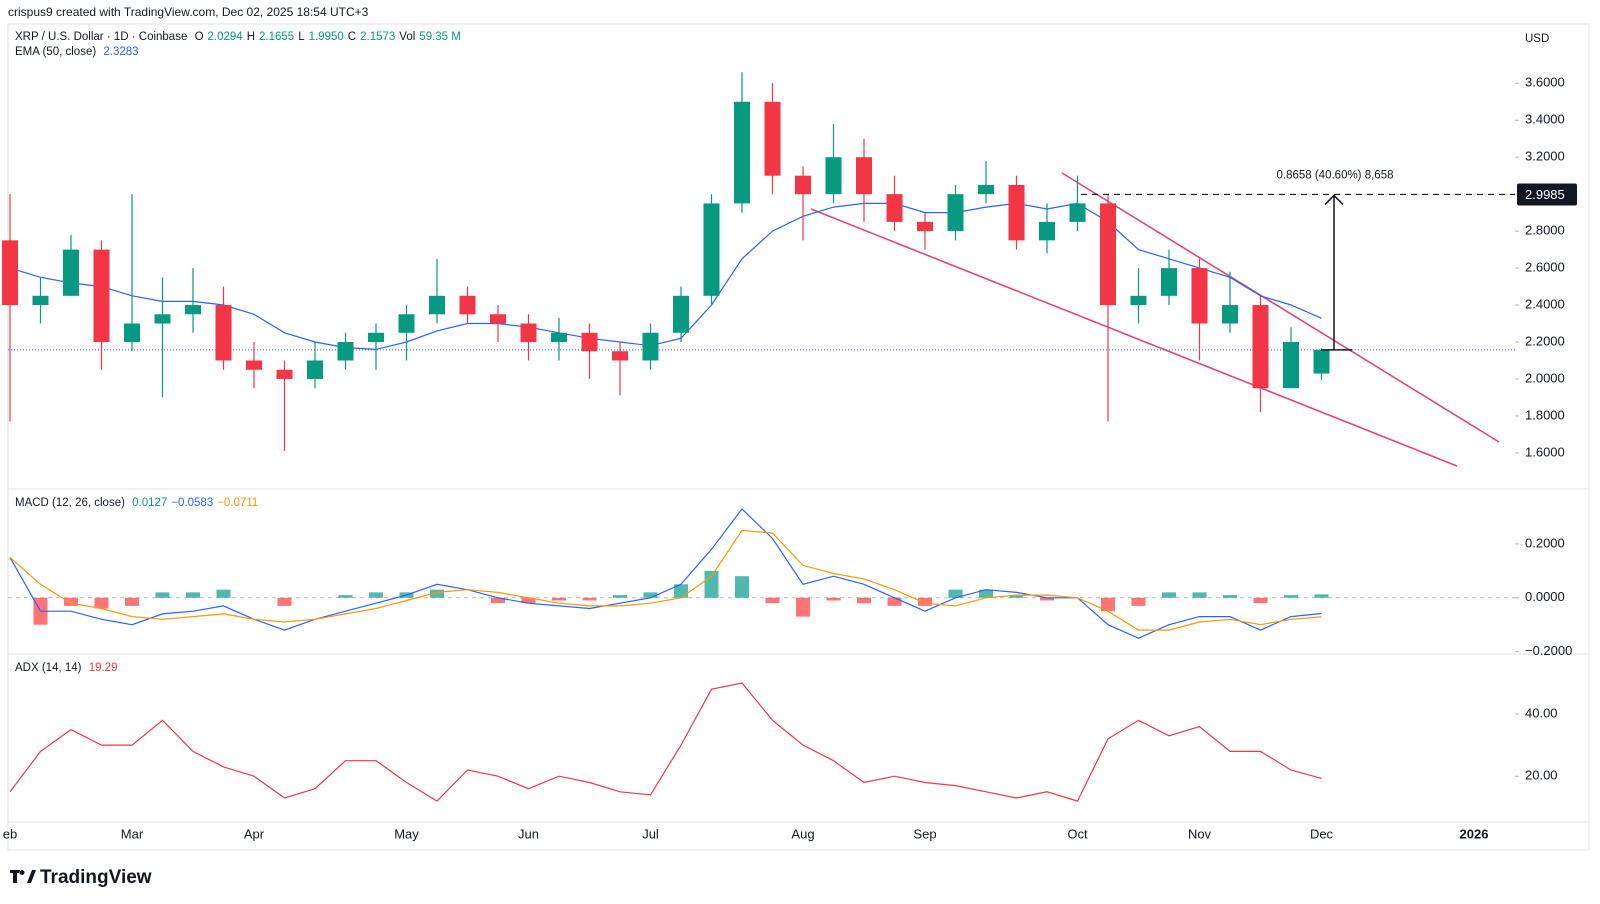 The width and height of the screenshot is (1600, 904). What do you see at coordinates (1545, 156) in the screenshot?
I see `y-tick-label: 3.2000` at bounding box center [1545, 156].